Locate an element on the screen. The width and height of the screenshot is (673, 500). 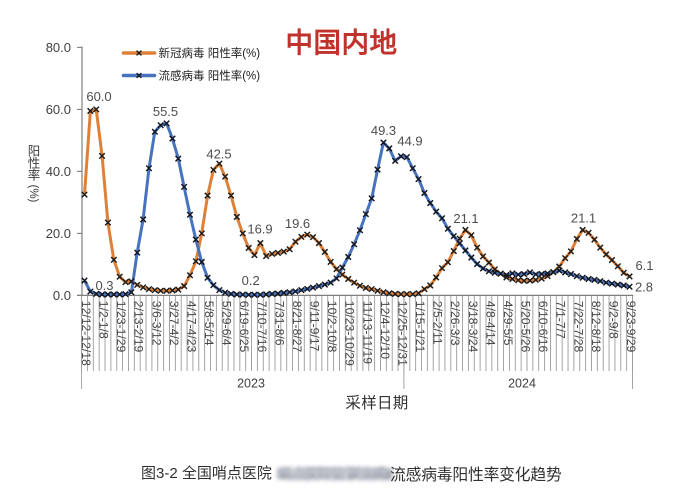
svg-text: 7/1-7/7 is located at coordinates (561, 320).